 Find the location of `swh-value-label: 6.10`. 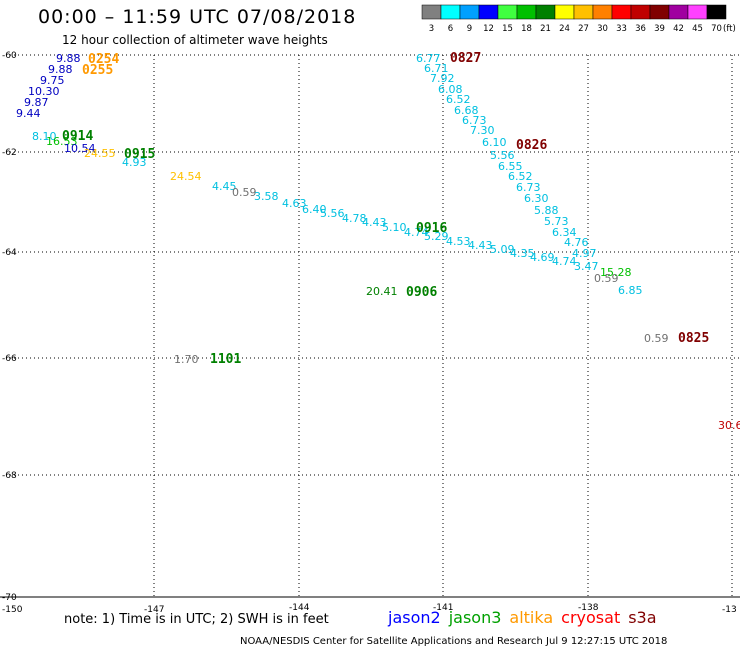

swh-value-label: 6.10 is located at coordinates (494, 142).